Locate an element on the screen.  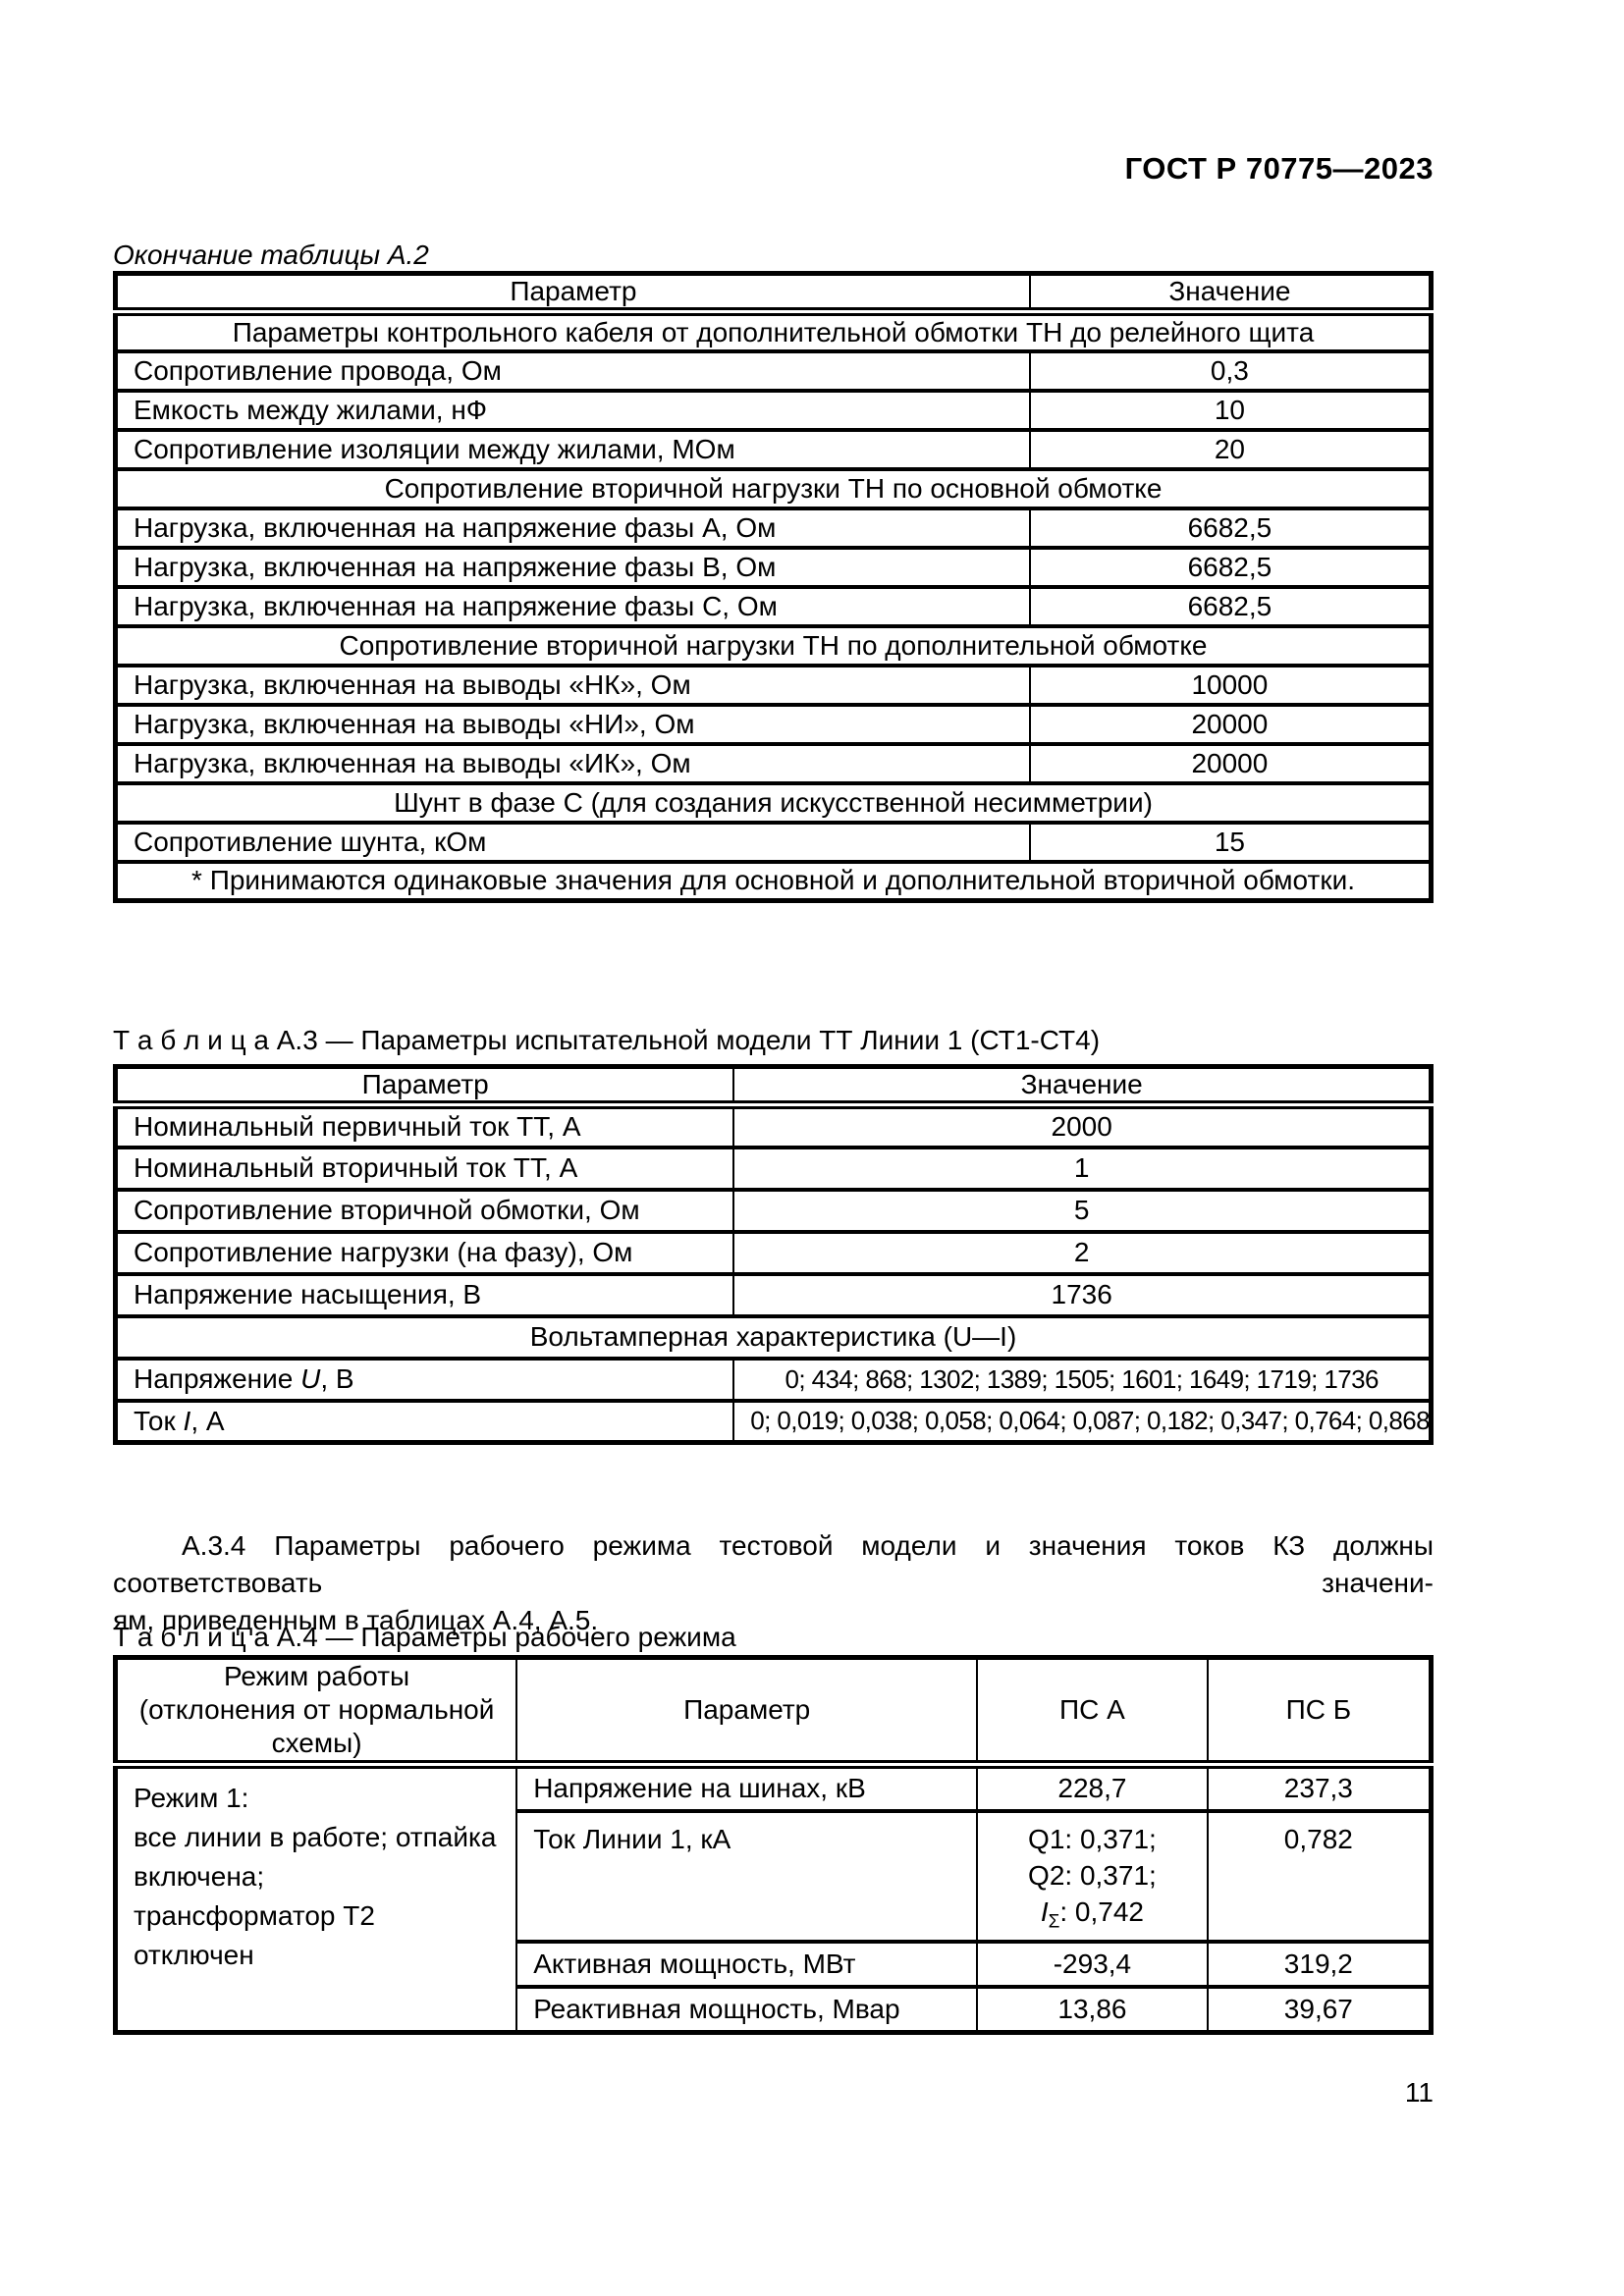
param-cell: Напряжение U, В is located at coordinates (424, 1379).